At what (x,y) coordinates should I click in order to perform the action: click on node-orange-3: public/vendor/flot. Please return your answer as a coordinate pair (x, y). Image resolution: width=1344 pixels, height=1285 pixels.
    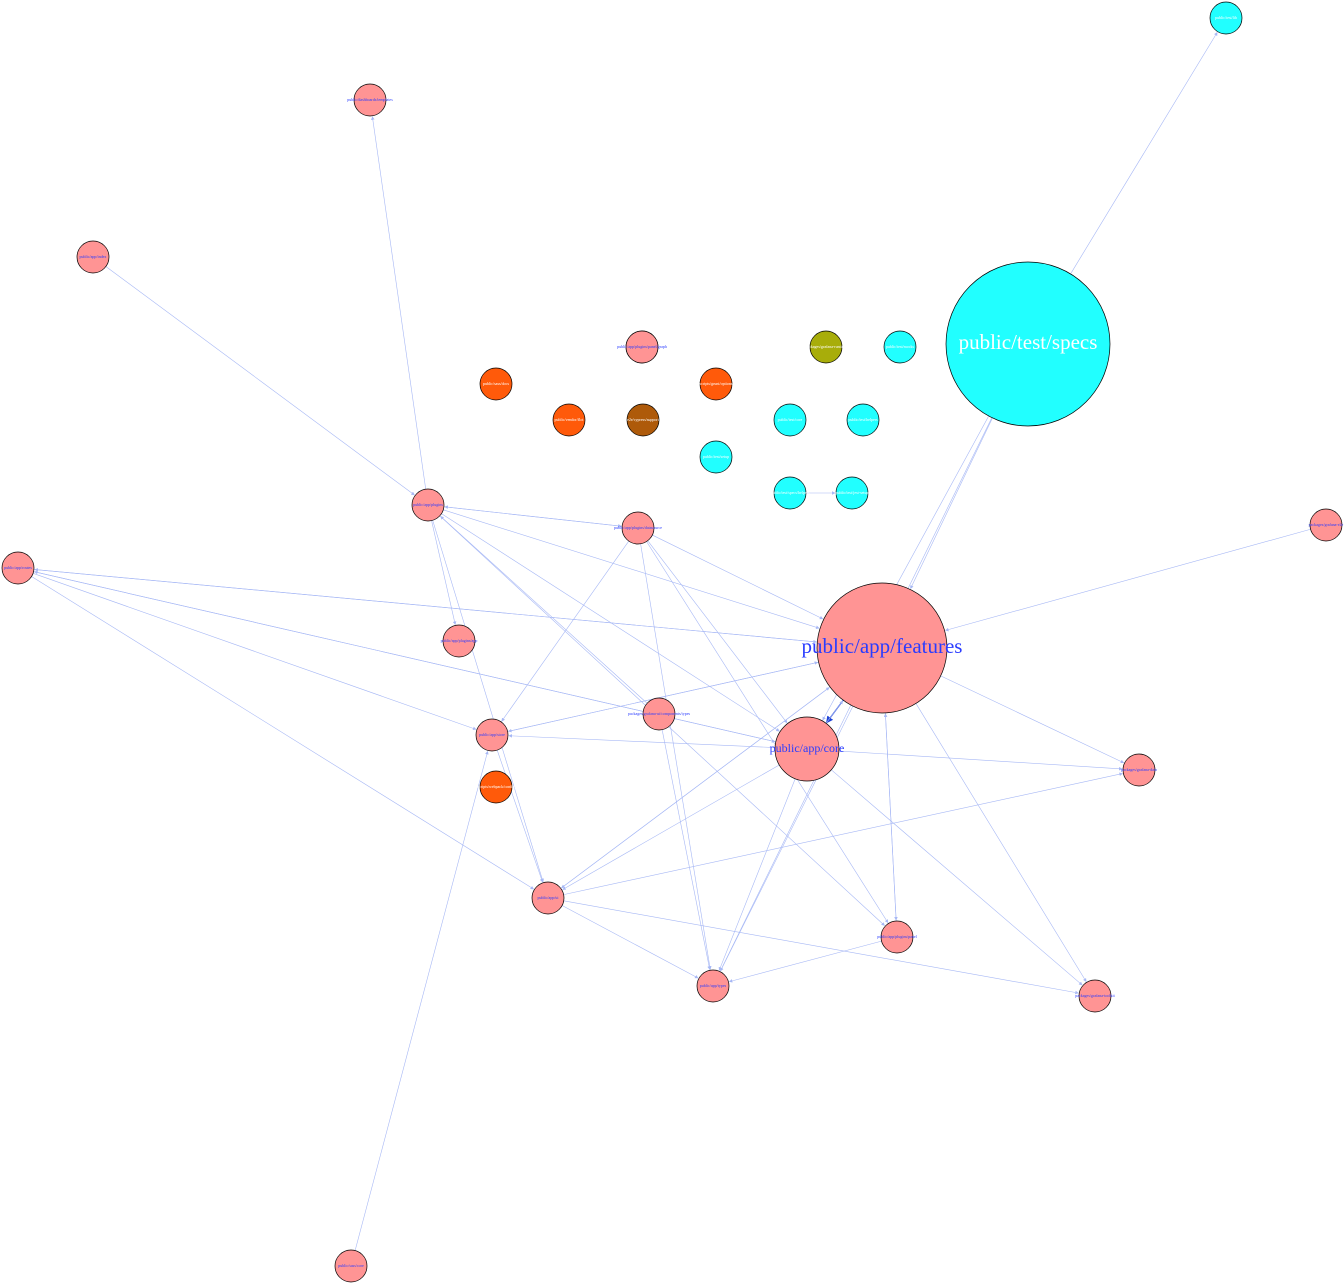
    Looking at the image, I should click on (569, 420).